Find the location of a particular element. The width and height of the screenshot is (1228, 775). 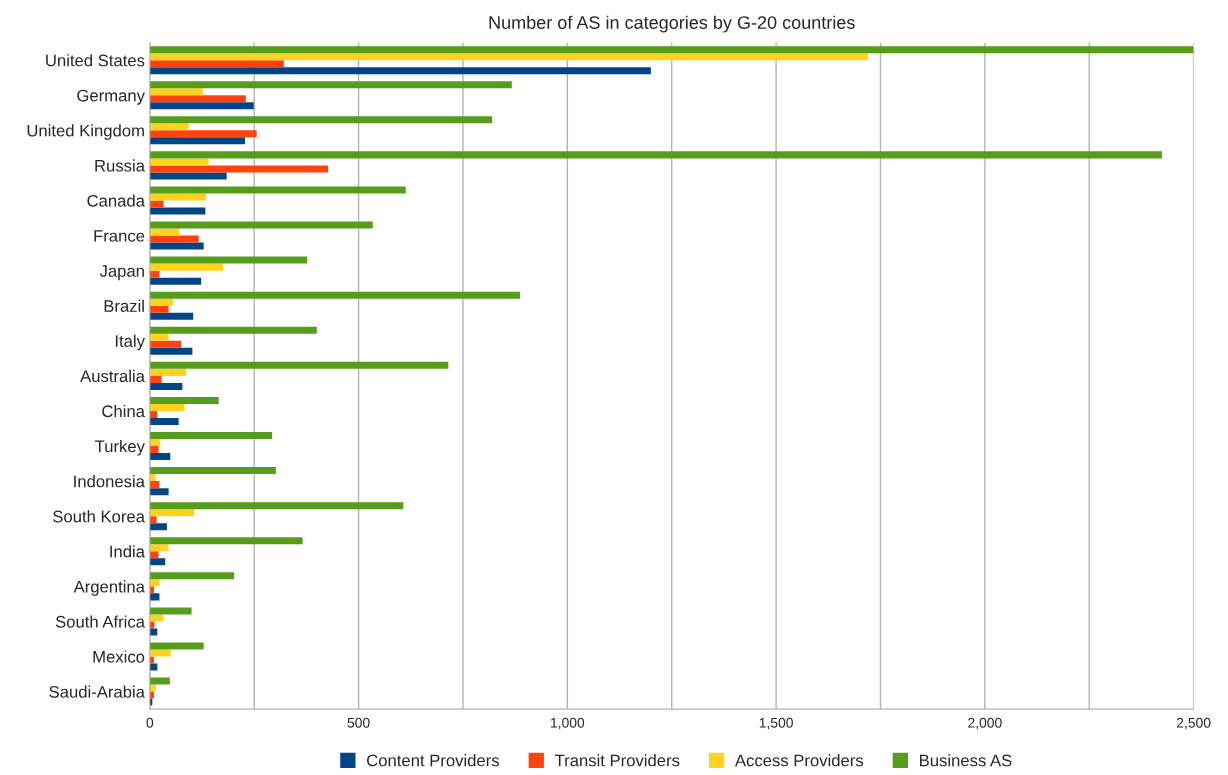

legend-label: Transit Providers is located at coordinates (617, 760).